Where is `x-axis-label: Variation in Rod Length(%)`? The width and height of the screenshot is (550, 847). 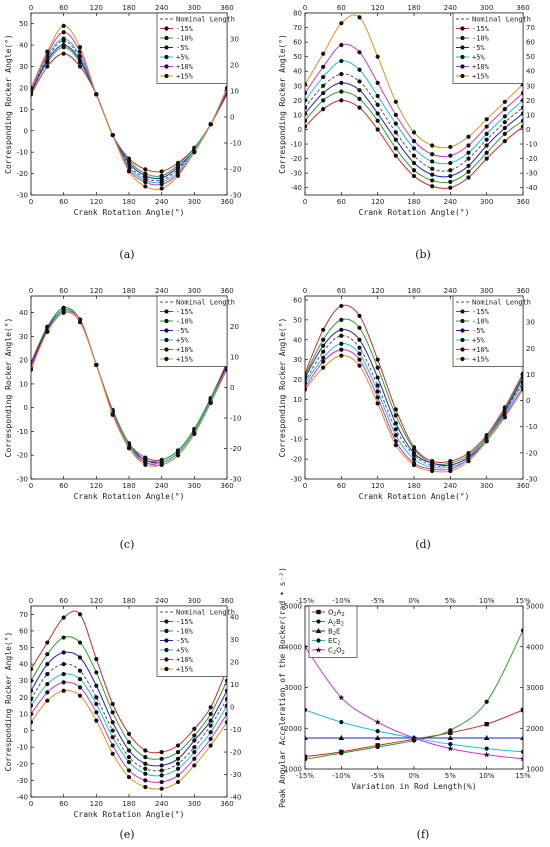
x-axis-label: Variation in Rod Length(%) is located at coordinates (413, 786).